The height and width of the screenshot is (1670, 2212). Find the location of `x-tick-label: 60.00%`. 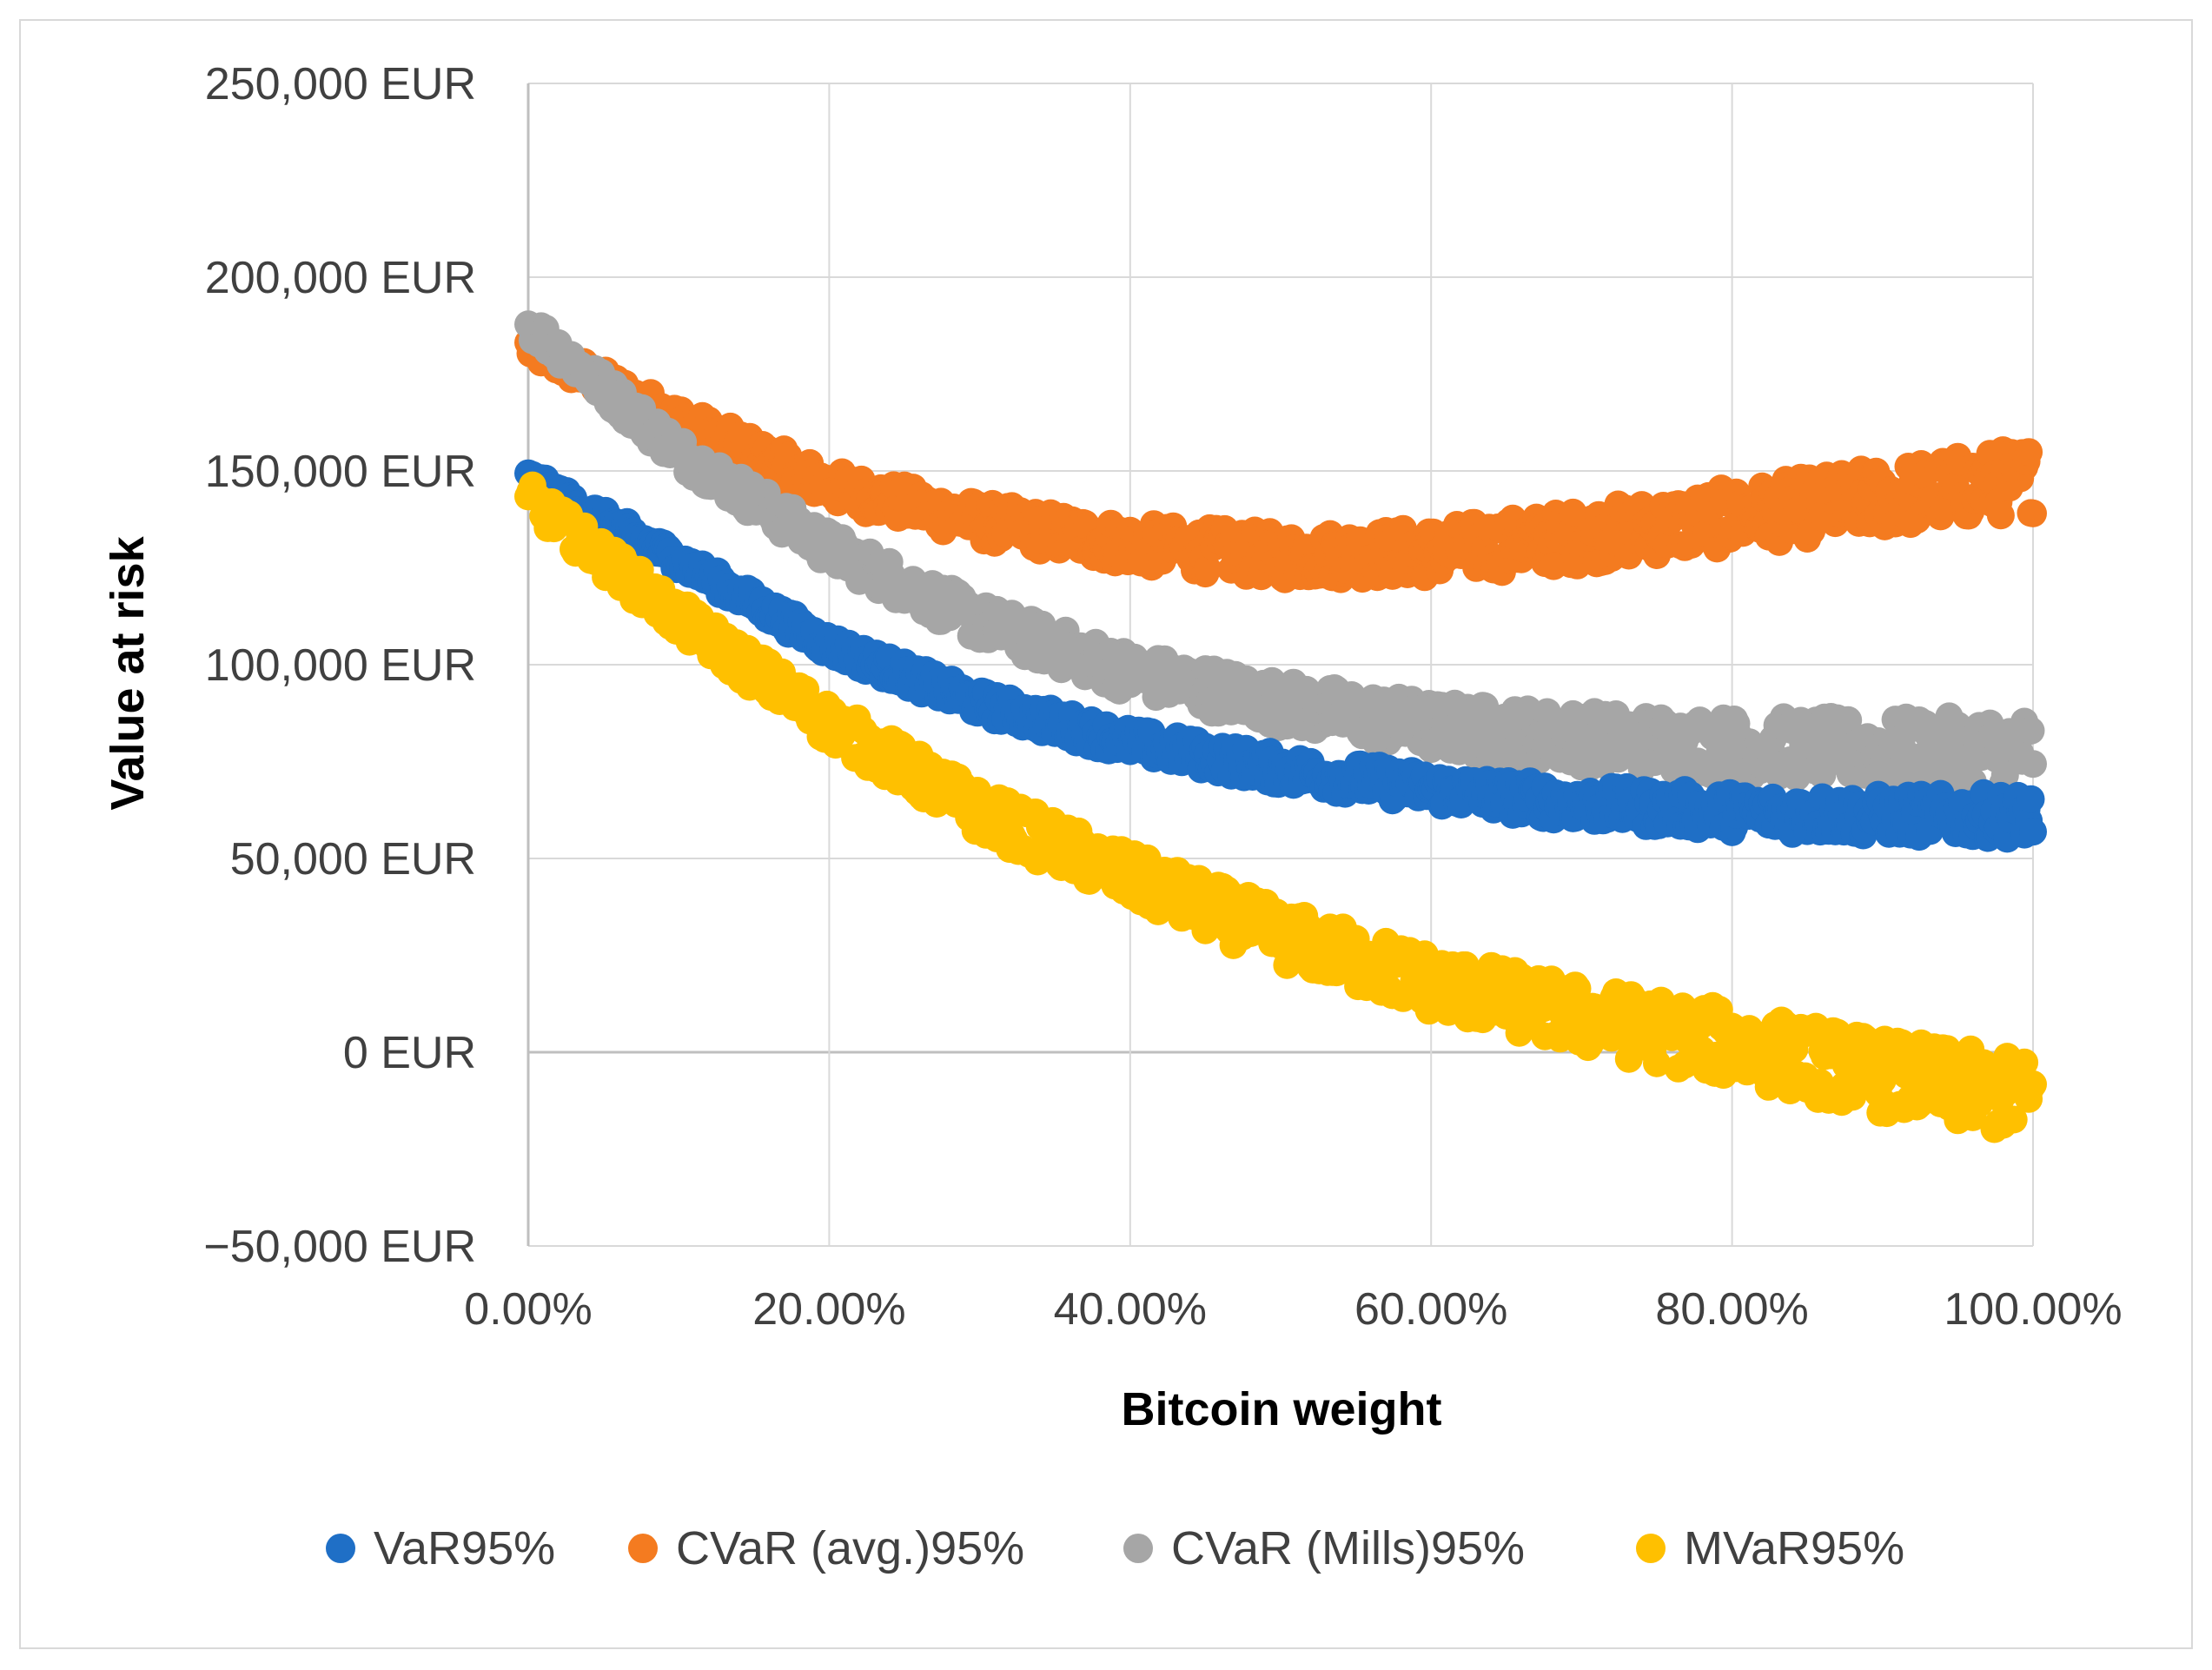

x-tick-label: 60.00% is located at coordinates (1430, 1310).